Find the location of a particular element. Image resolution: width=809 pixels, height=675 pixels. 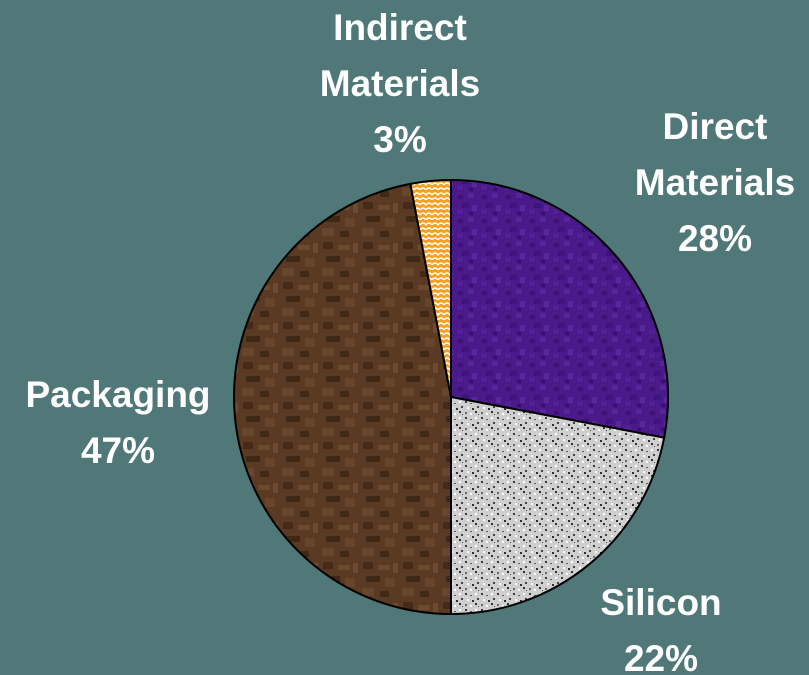

slice-label-direct-materials: Direct Materials 28% is located at coordinates (709, 183).